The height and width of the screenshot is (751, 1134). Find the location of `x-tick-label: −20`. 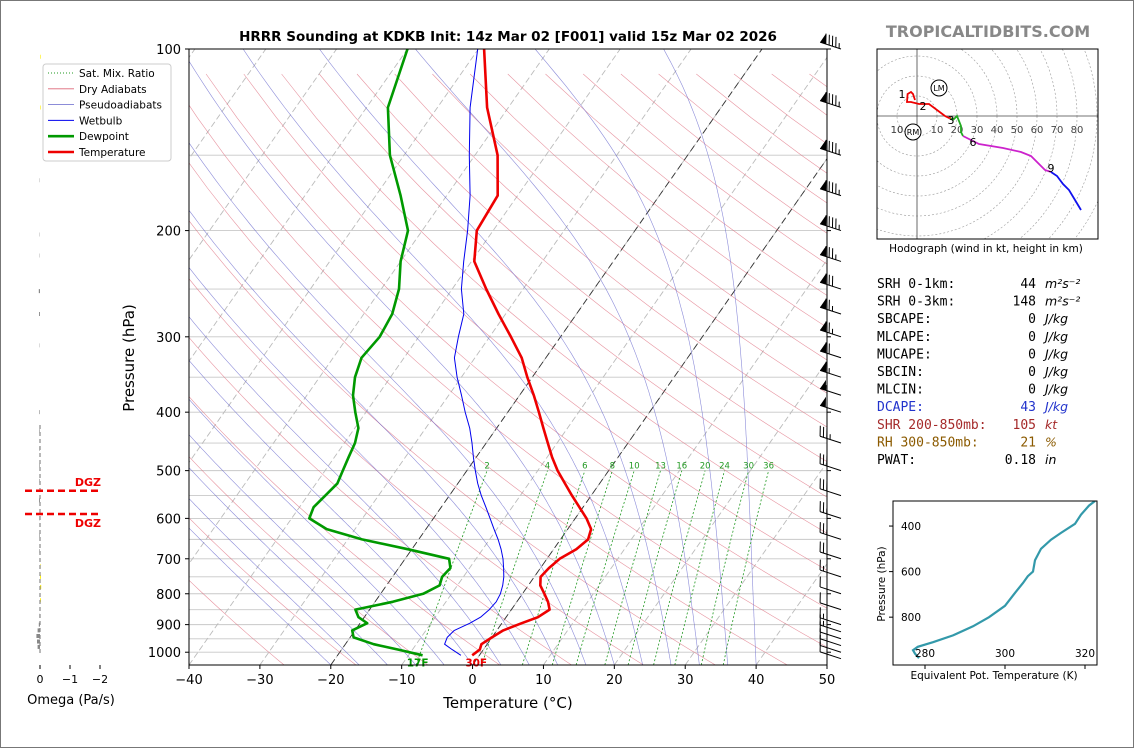

x-tick-label: −20 is located at coordinates (330, 680).